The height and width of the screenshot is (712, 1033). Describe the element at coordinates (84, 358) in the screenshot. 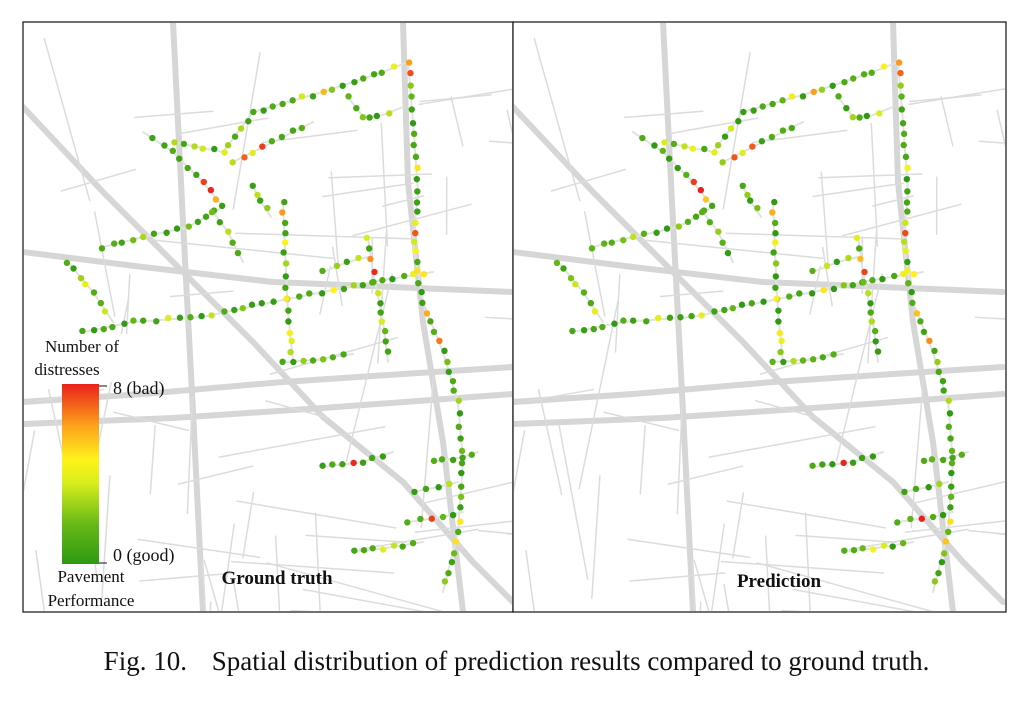

I see `legend-background` at that location.